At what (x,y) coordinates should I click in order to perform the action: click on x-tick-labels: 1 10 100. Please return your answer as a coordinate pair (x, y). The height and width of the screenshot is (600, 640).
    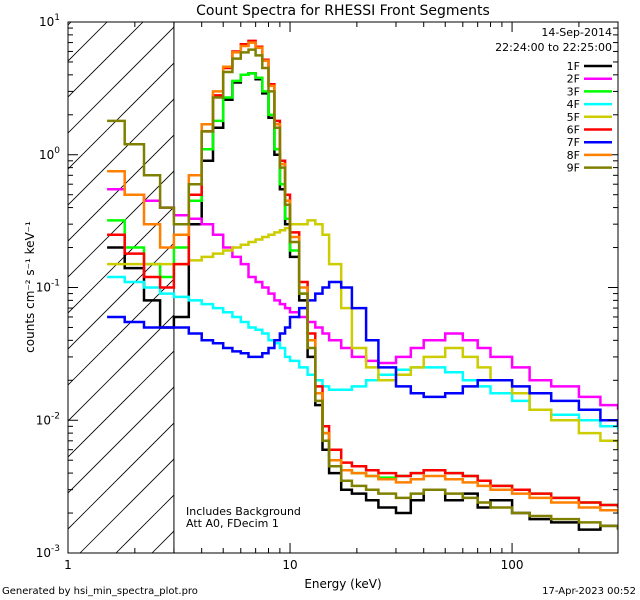
    Looking at the image, I should click on (293, 565).